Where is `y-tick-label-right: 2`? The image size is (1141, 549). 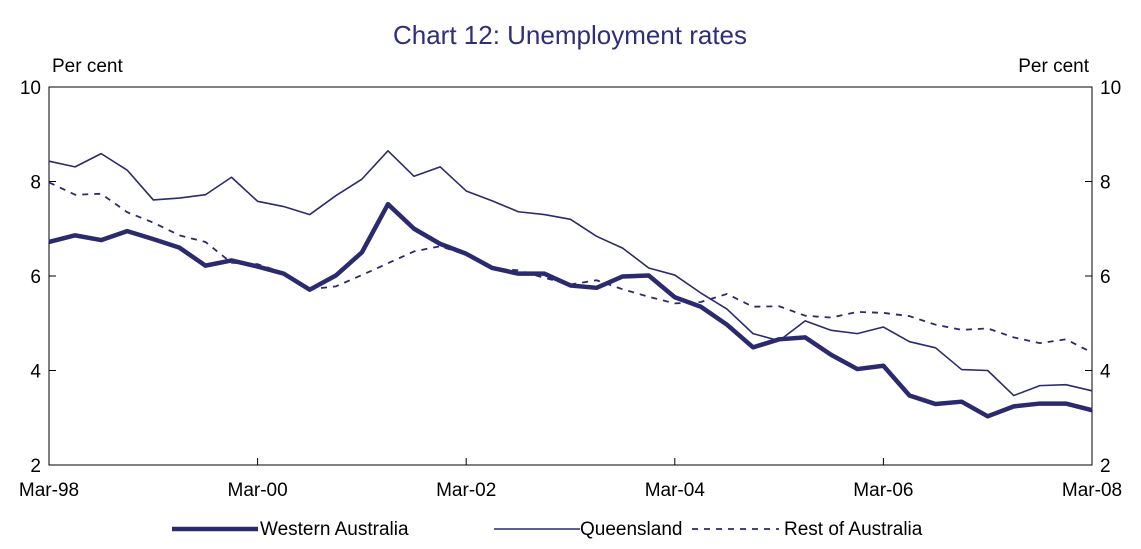
y-tick-label-right: 2 is located at coordinates (1105, 466).